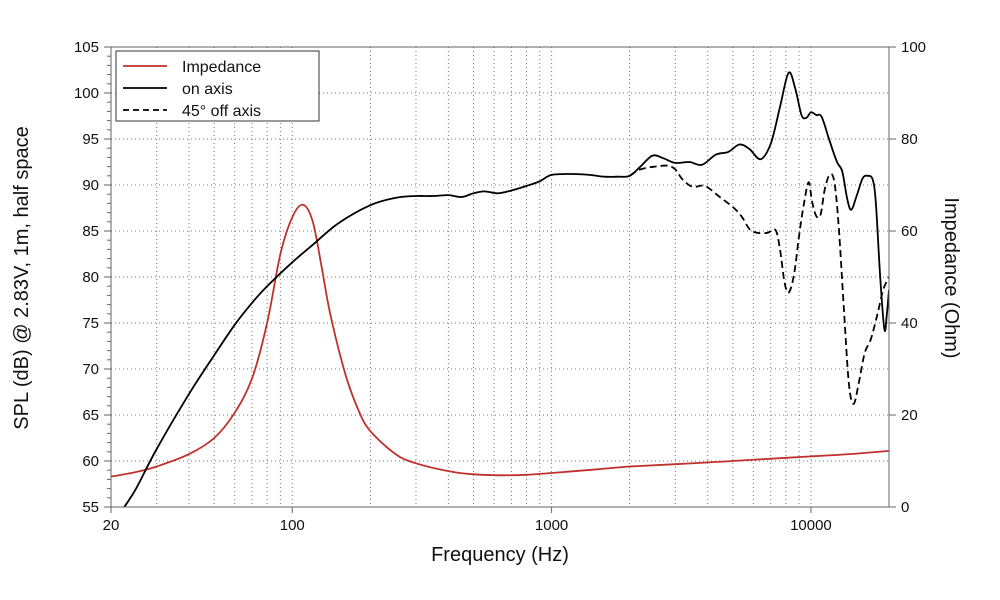 This screenshot has width=1000, height=600. What do you see at coordinates (221, 67) in the screenshot?
I see `legend-label-impedance: Impedance` at bounding box center [221, 67].